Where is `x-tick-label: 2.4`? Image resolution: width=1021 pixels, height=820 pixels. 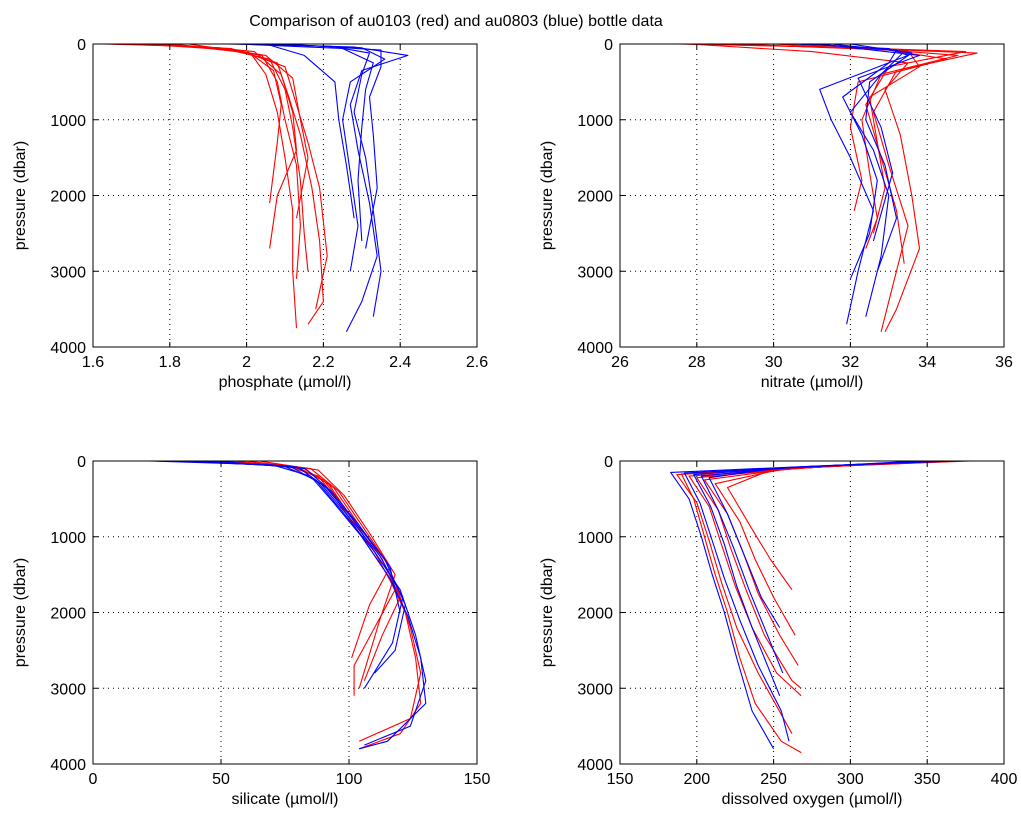
x-tick-label: 2.4 is located at coordinates (400, 362).